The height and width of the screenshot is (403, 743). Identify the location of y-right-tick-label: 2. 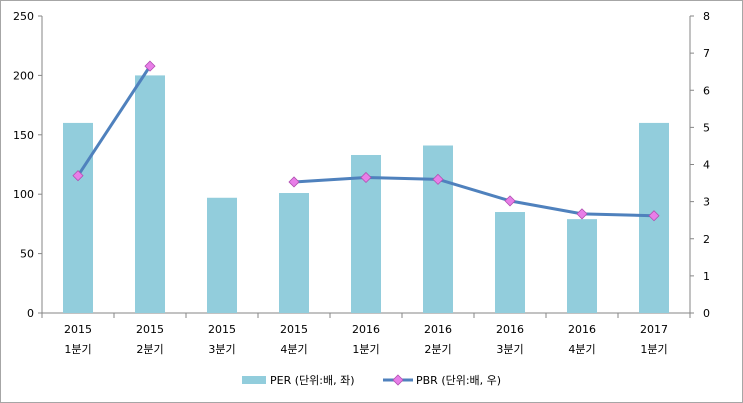
(706, 239).